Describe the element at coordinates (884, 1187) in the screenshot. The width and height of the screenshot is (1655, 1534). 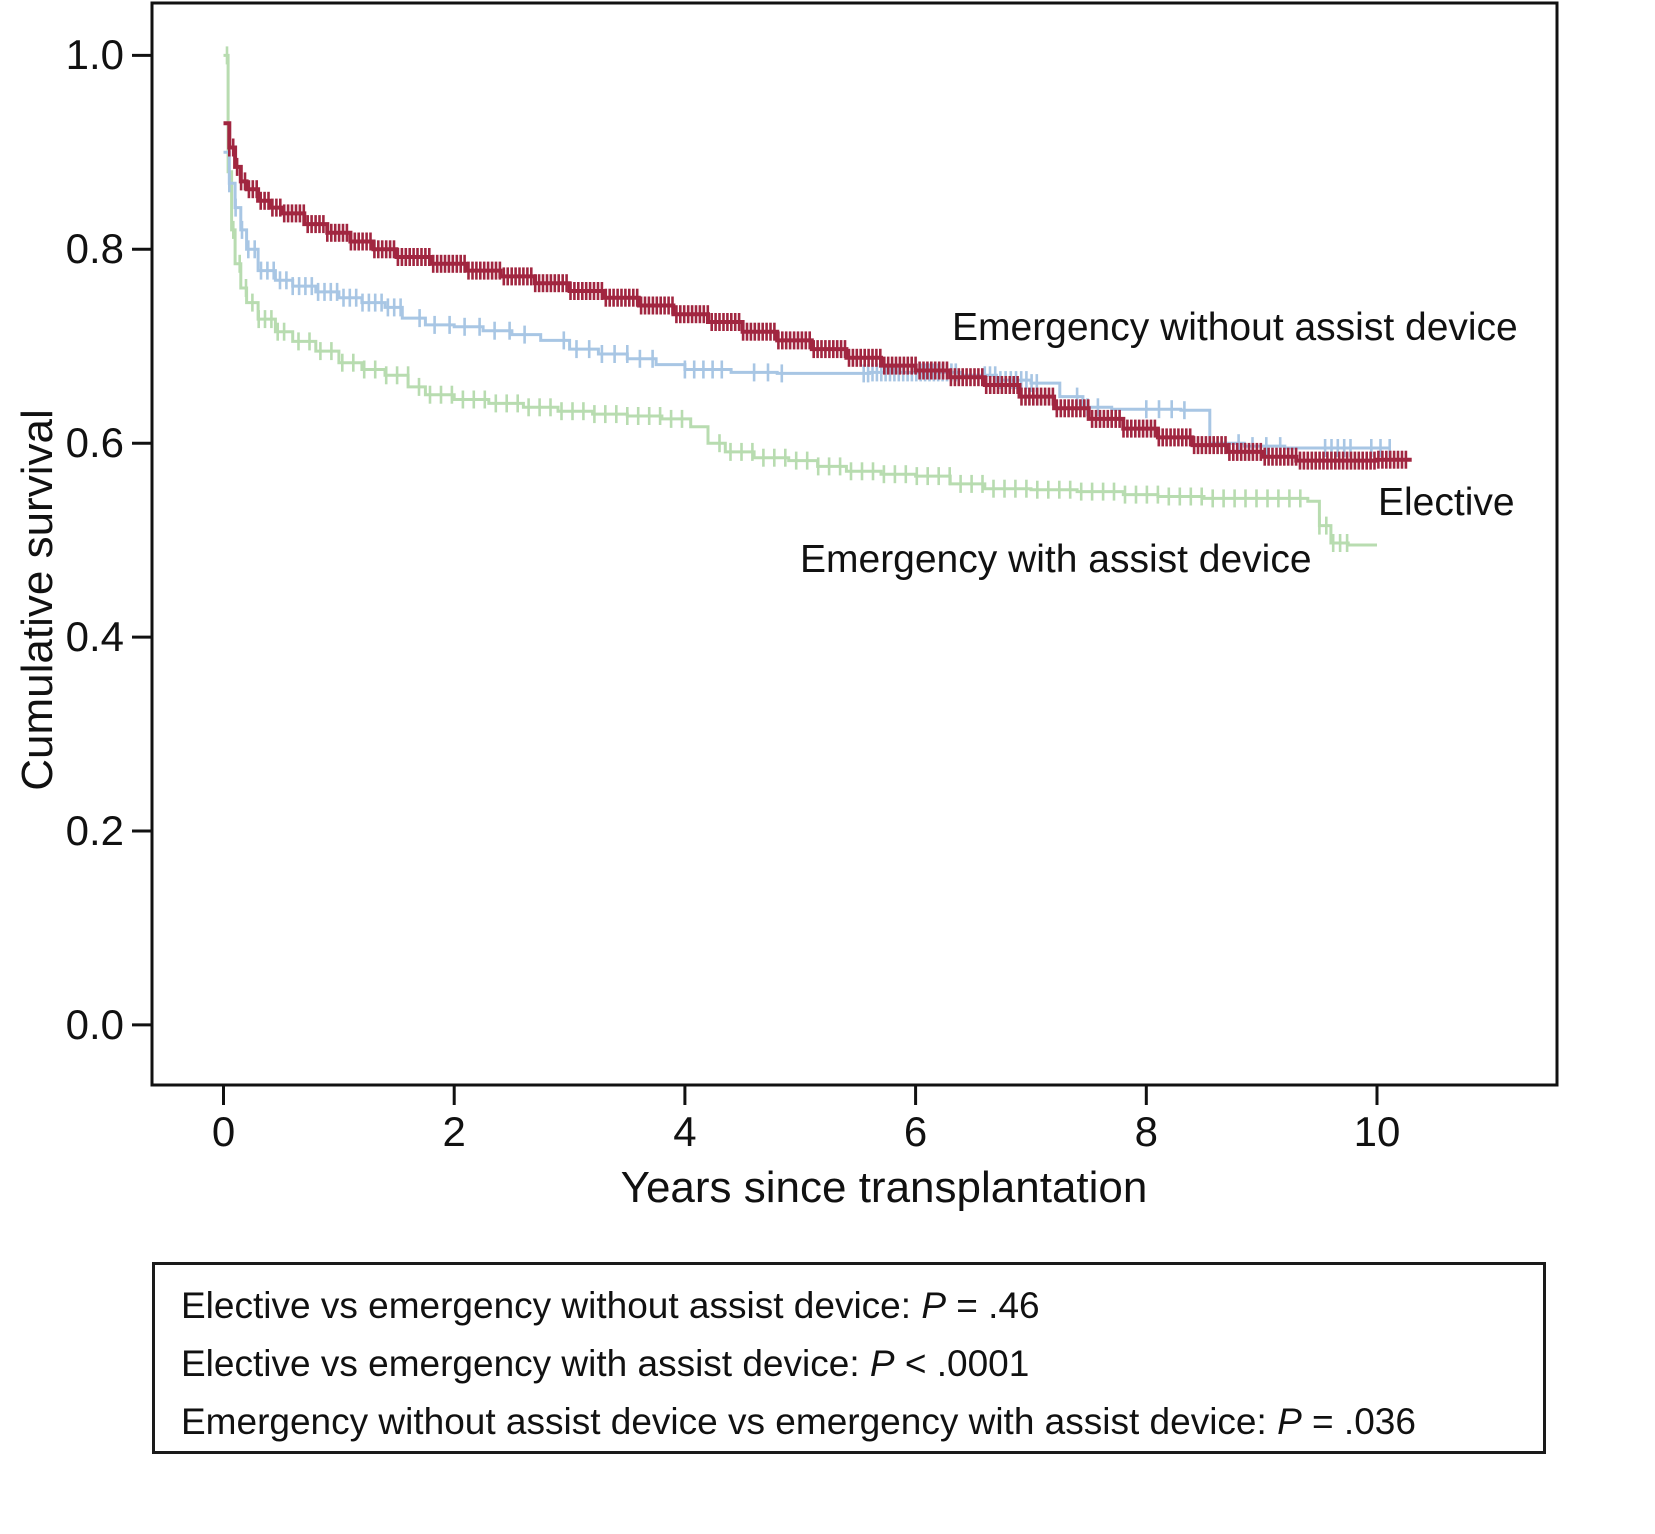
I see `x-axis-title: Years since transplantation` at that location.